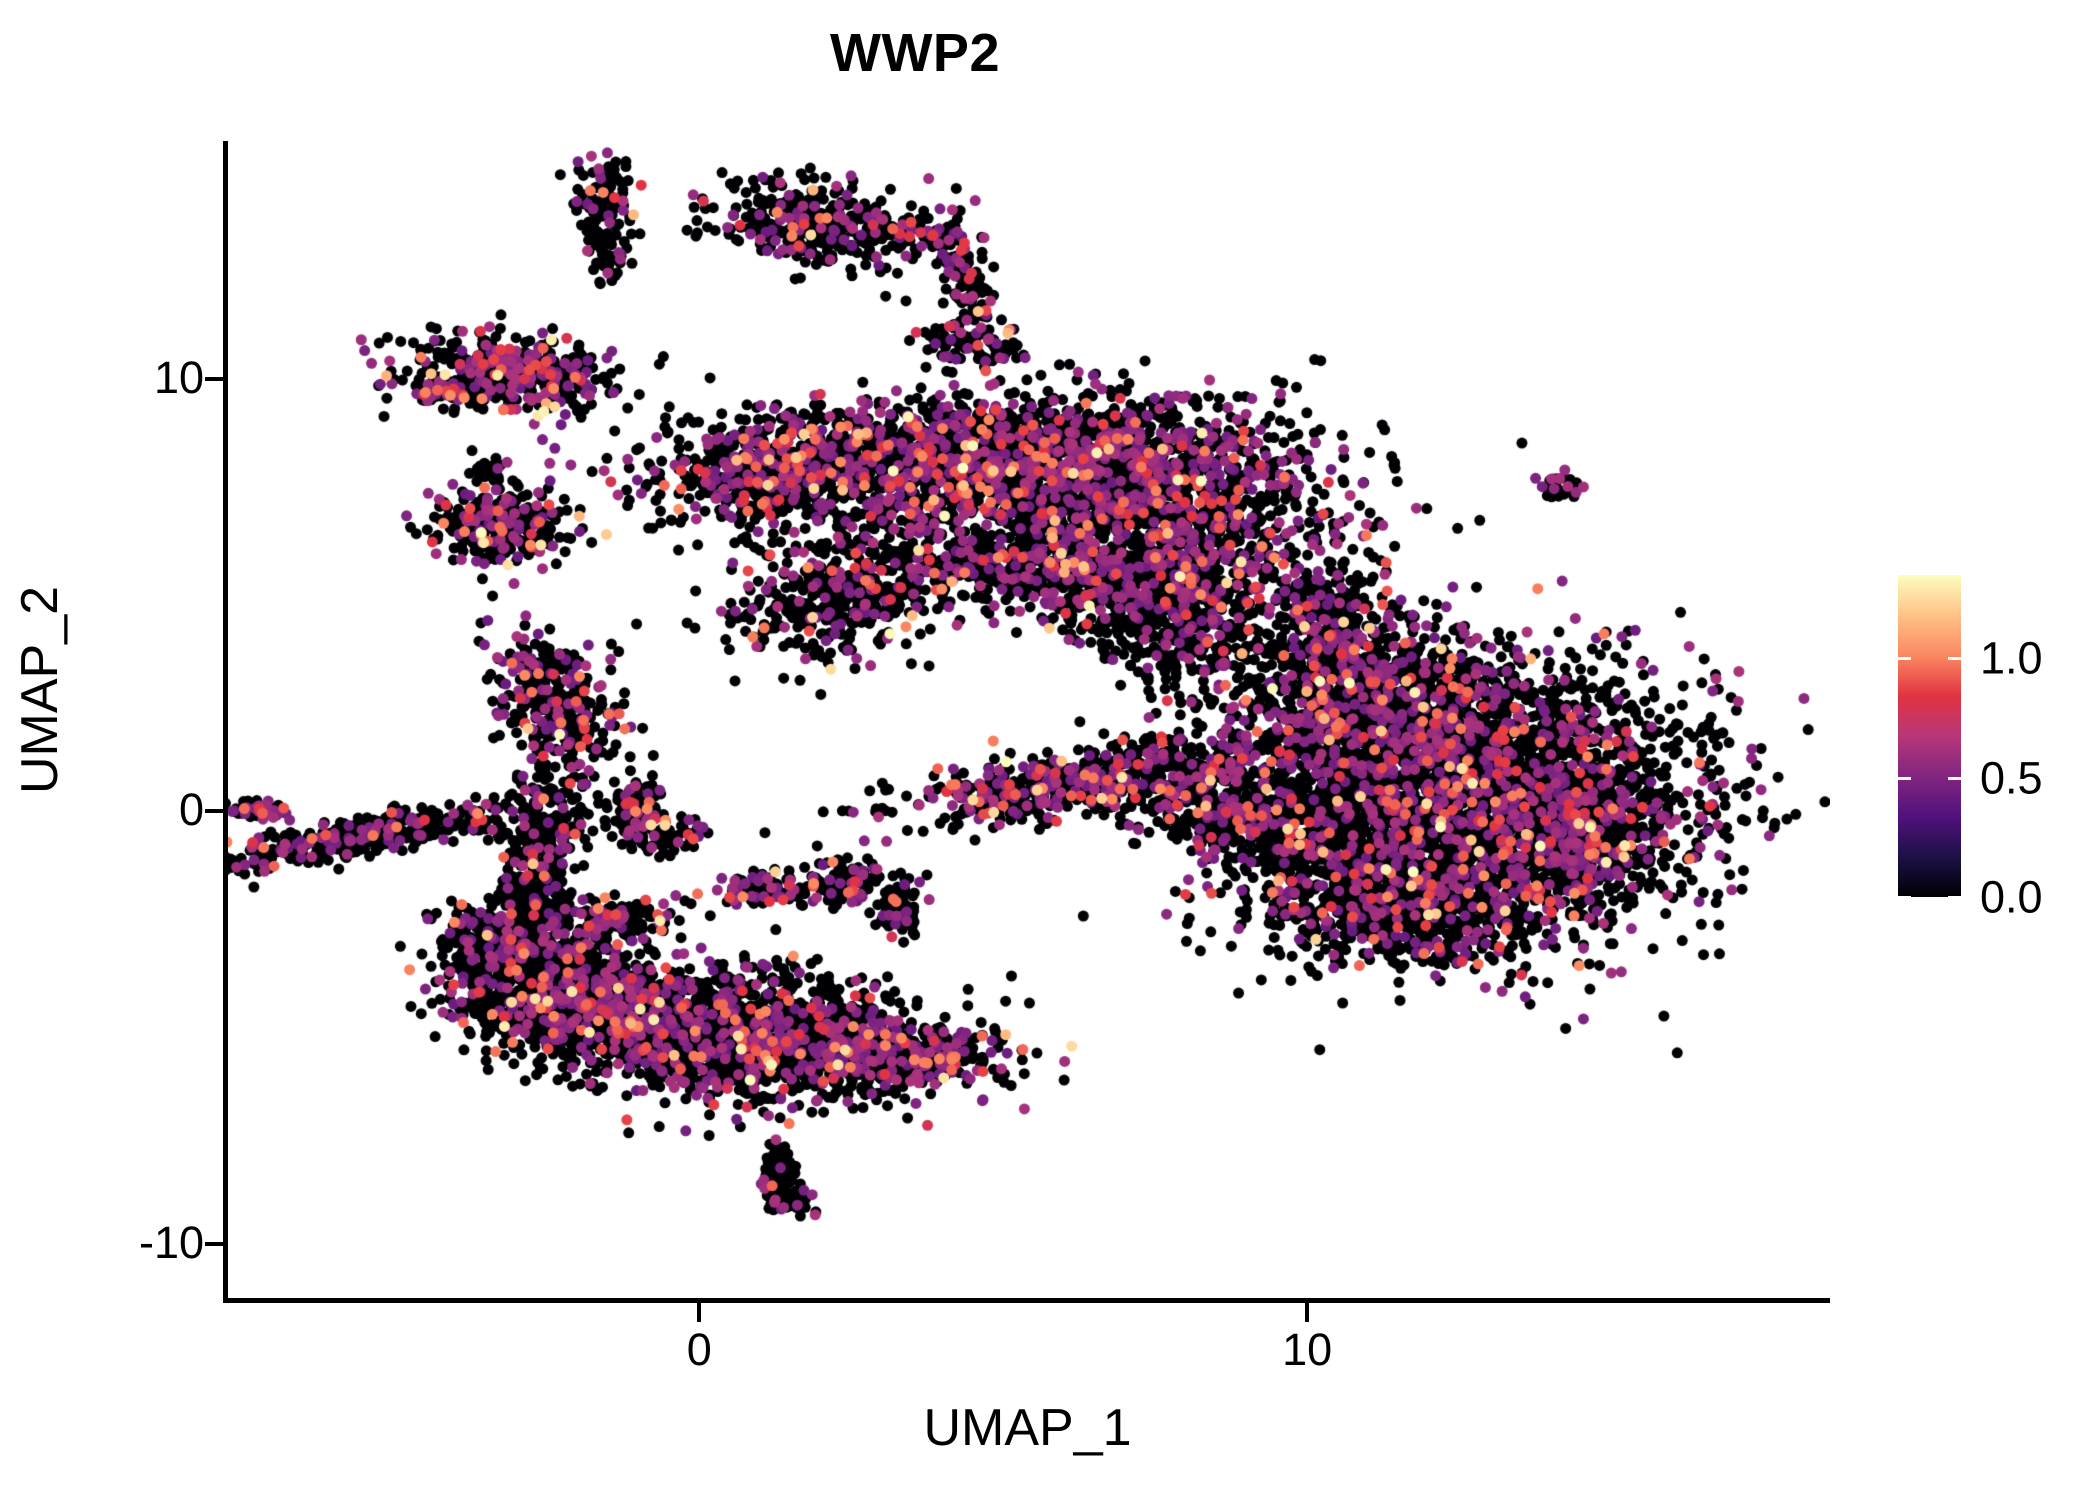 Image resolution: width=2100 pixels, height=1500 pixels. Describe the element at coordinates (1998, 747) in the screenshot. I see `color-legend: 1.0 0.5 0.0` at that location.